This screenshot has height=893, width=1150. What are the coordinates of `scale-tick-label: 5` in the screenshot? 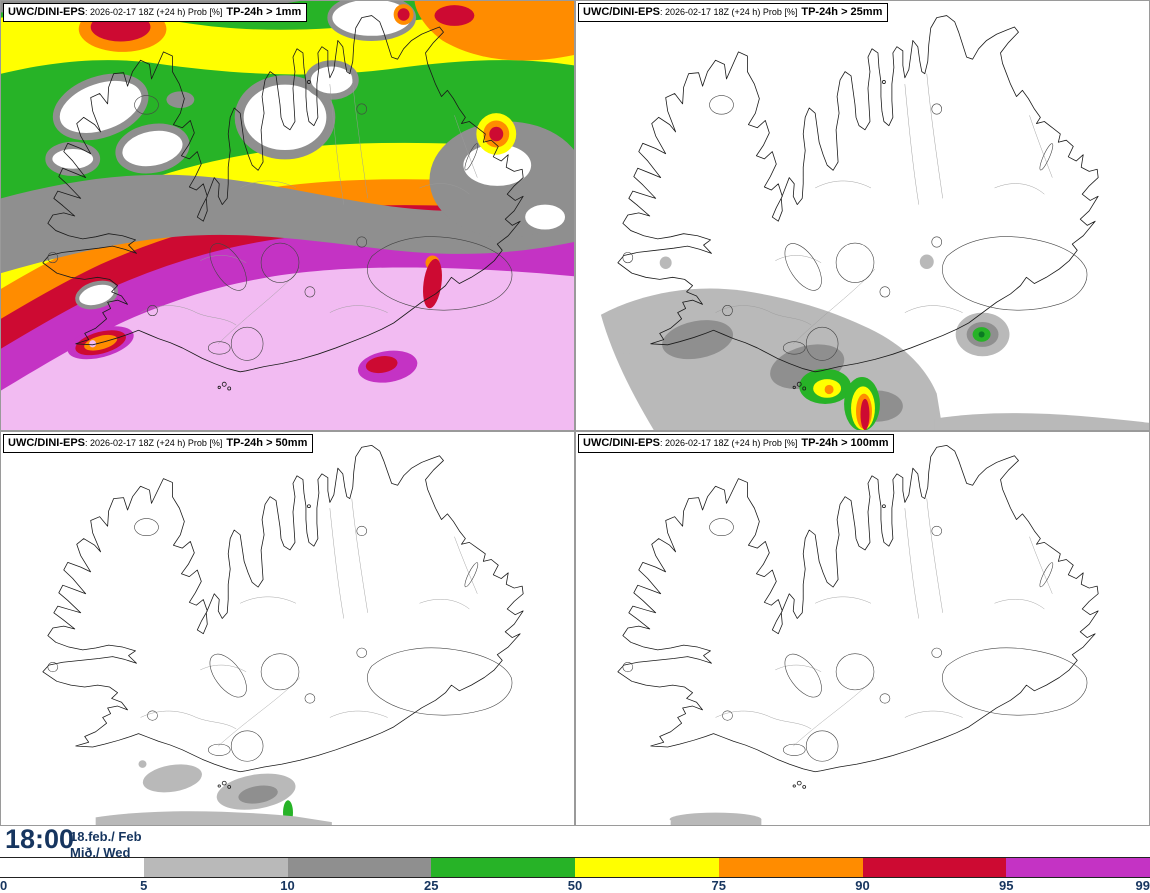 It's located at (144, 885).